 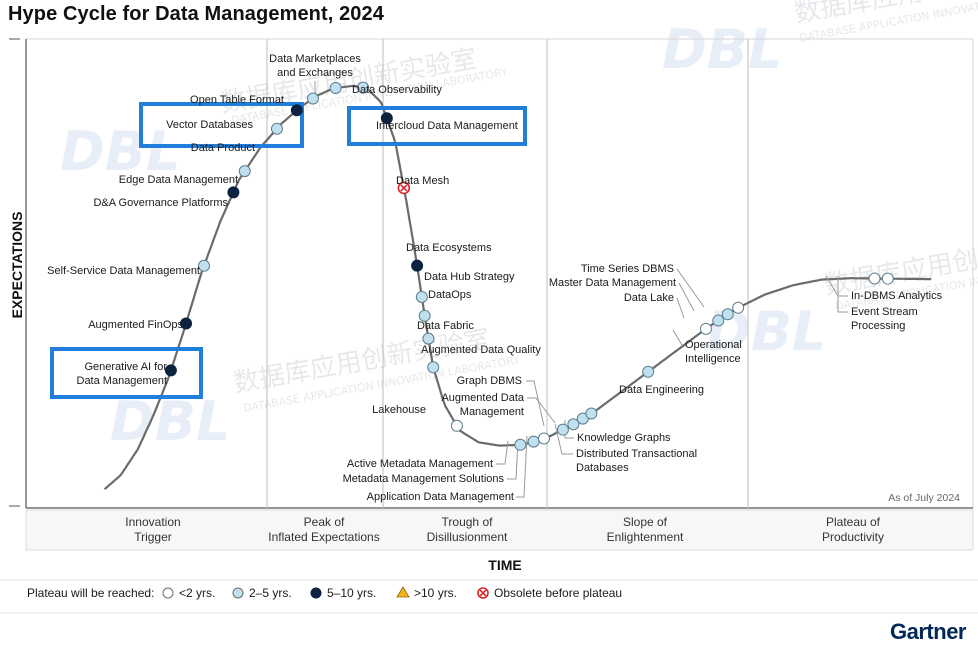 I want to click on point-metadata-management-solutions, so click(x=533, y=441).